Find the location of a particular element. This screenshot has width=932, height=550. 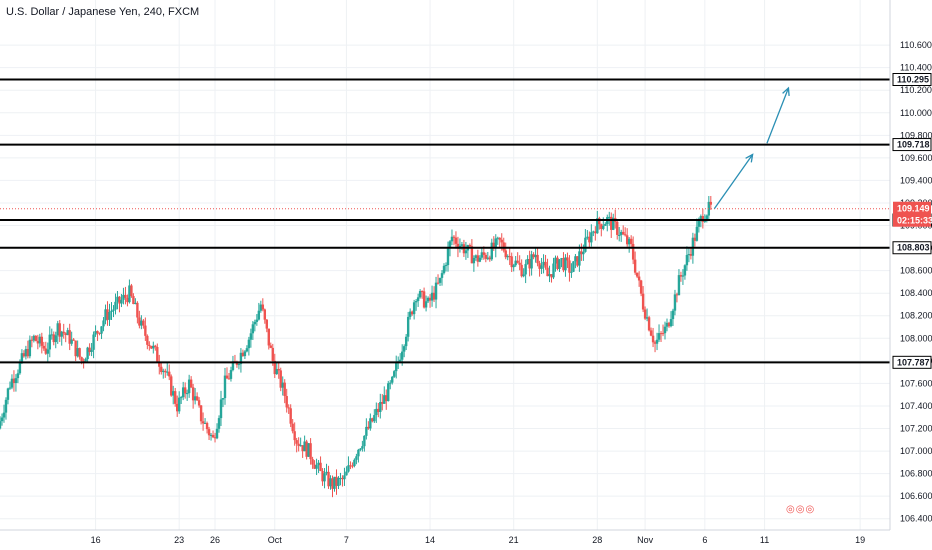

y-tick-label: 108.400 is located at coordinates (916, 293).